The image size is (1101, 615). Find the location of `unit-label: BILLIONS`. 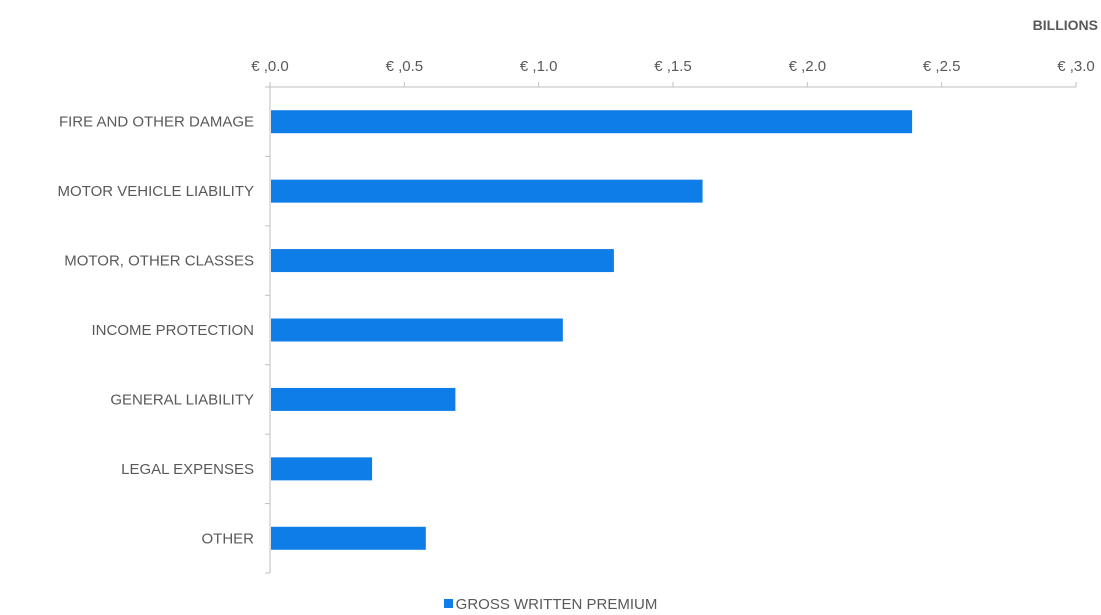

unit-label: BILLIONS is located at coordinates (1065, 25).